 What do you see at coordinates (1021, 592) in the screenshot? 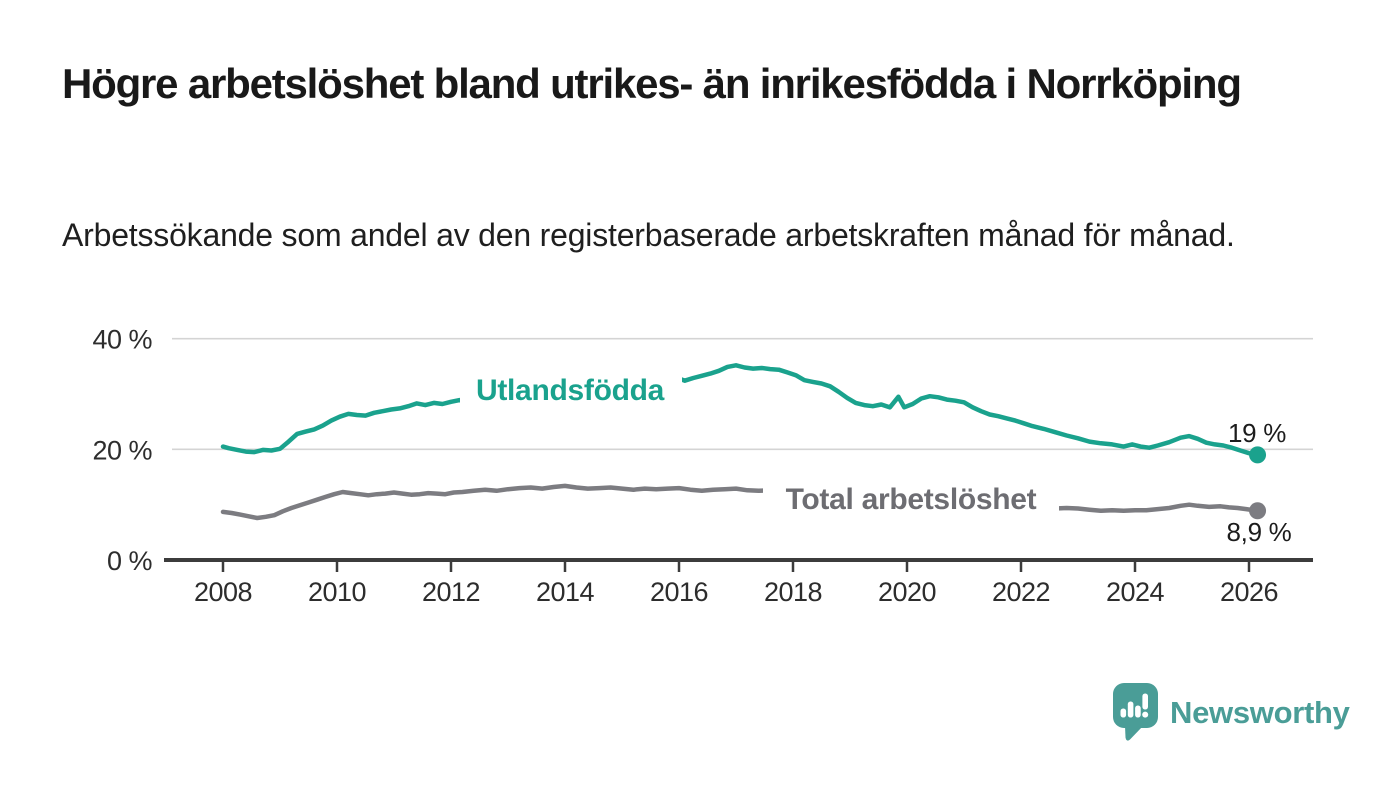
I see `x-tick-label: 2022` at bounding box center [1021, 592].